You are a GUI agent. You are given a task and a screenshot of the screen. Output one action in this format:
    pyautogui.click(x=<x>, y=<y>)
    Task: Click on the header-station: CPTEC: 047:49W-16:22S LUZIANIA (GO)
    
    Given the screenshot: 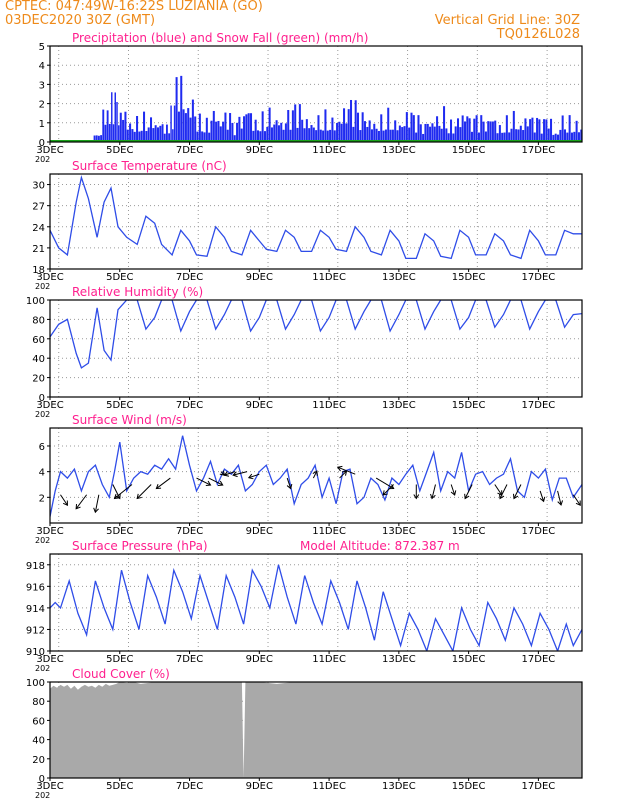 What is the action you would take?
    pyautogui.click(x=134, y=7)
    